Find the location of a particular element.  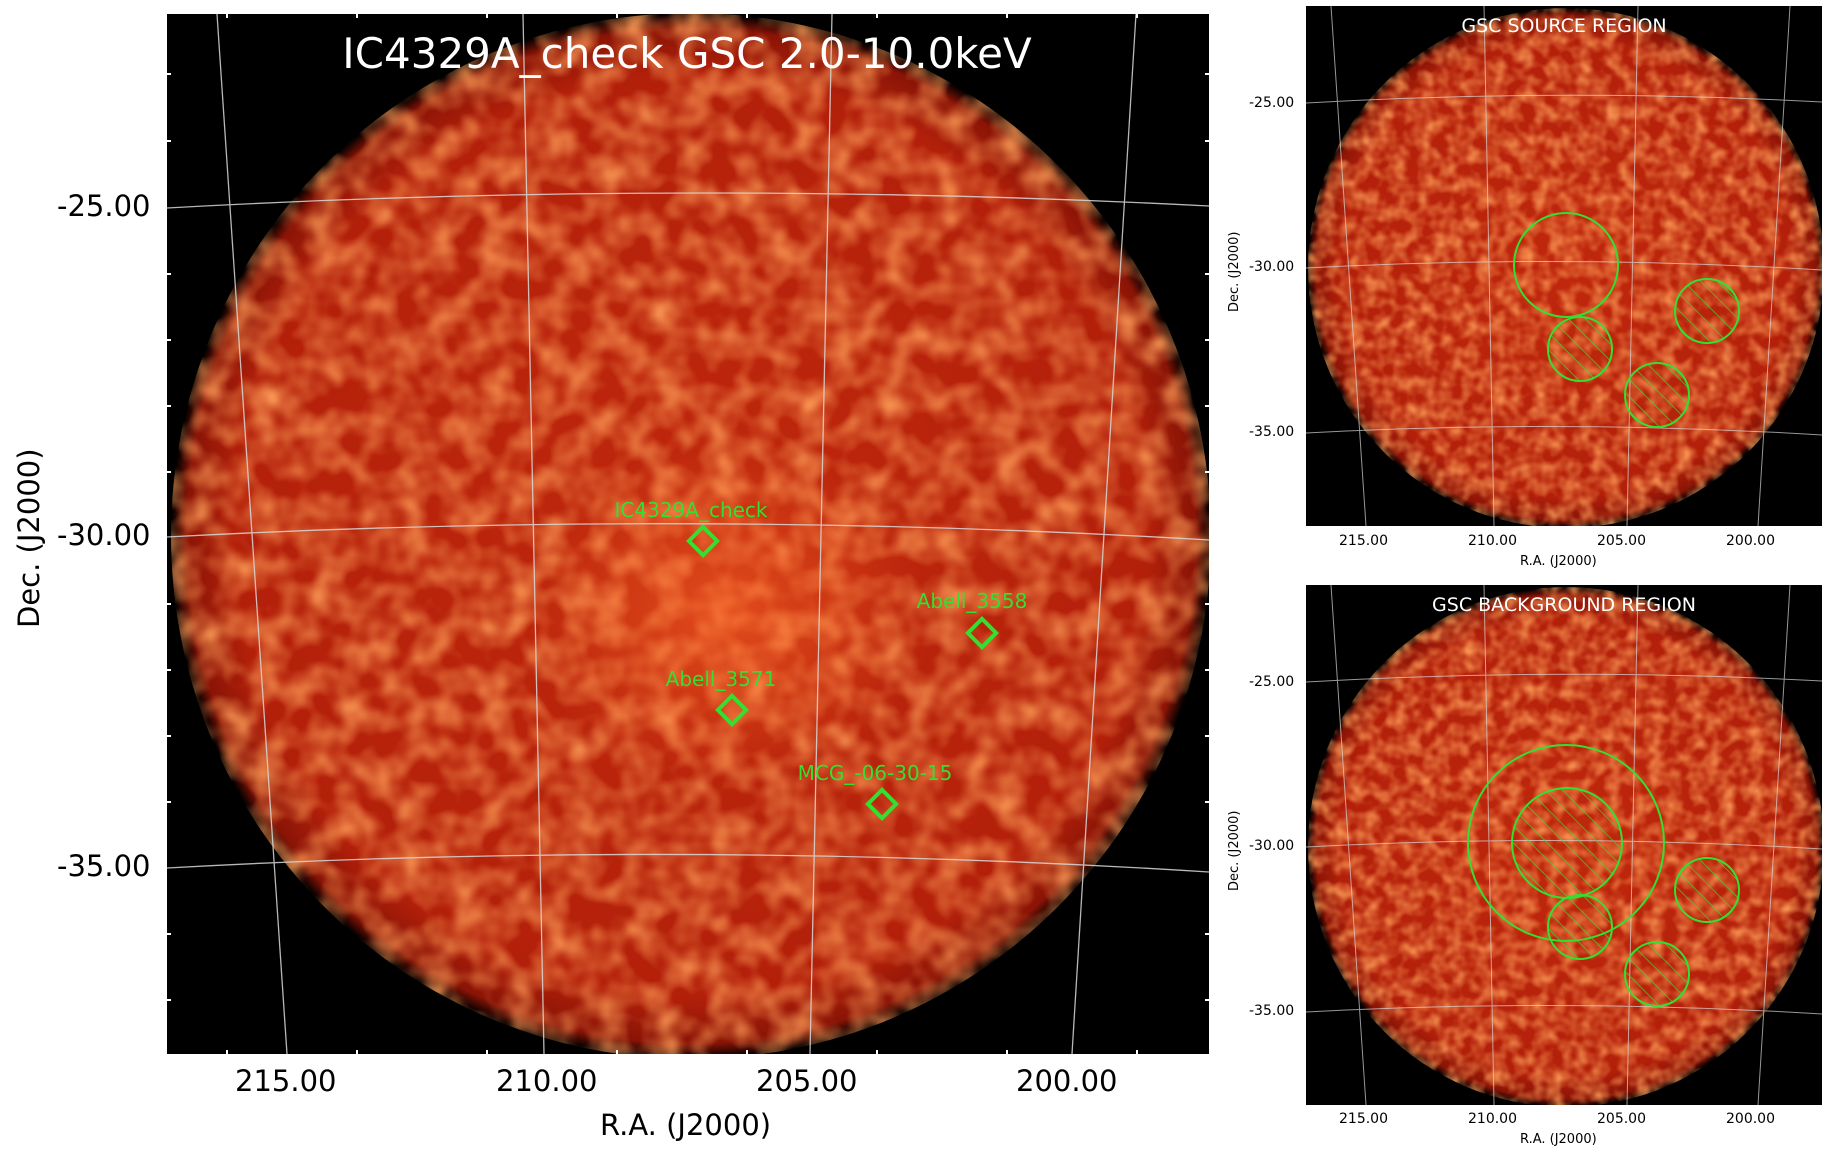

src-xtick-2: 210.00 is located at coordinates (1492, 541).